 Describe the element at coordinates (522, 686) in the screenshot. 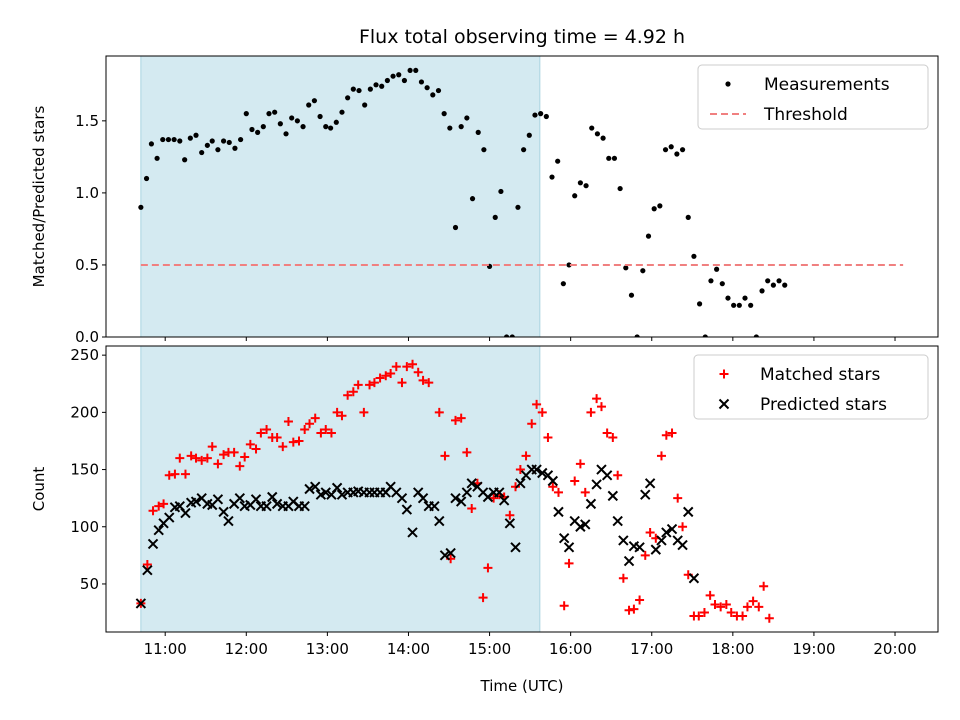

I see `x-axis-label: Time (UTC)` at that location.